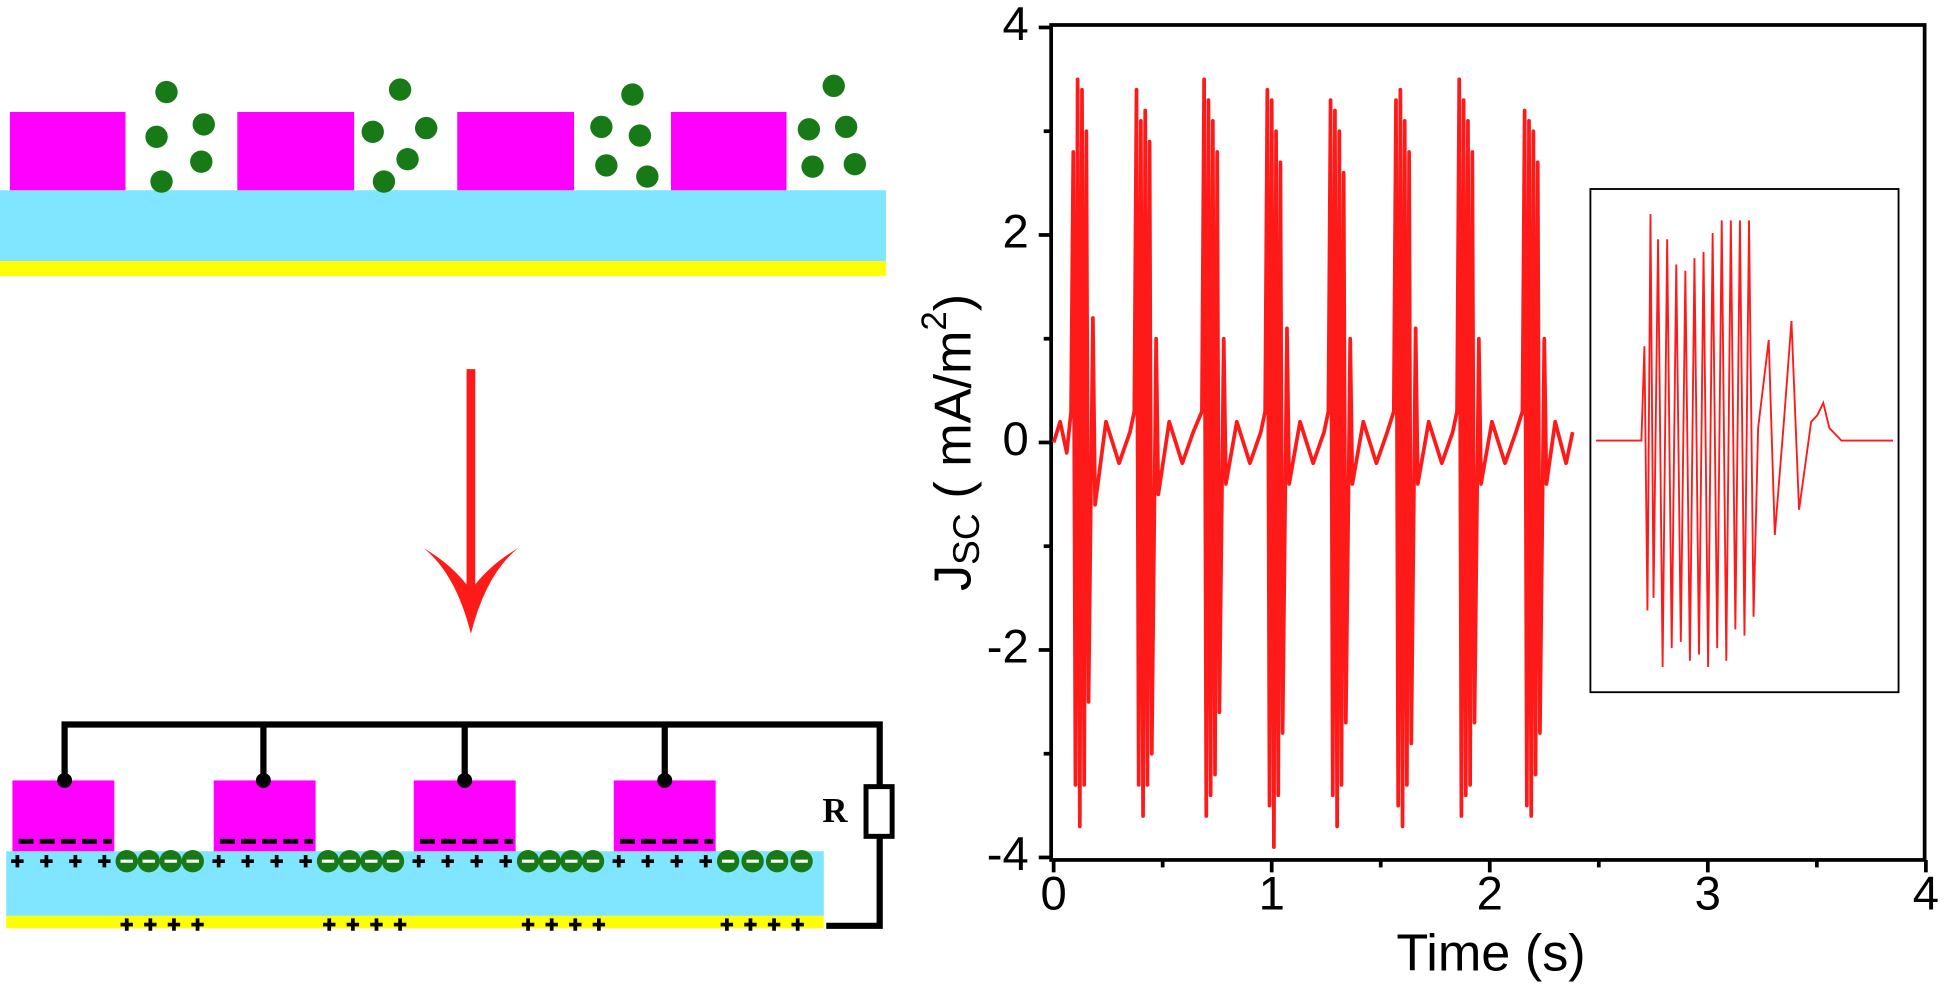 This screenshot has height=998, width=1947. Describe the element at coordinates (935, 320) in the screenshot. I see `y-label-sup: 2` at that location.